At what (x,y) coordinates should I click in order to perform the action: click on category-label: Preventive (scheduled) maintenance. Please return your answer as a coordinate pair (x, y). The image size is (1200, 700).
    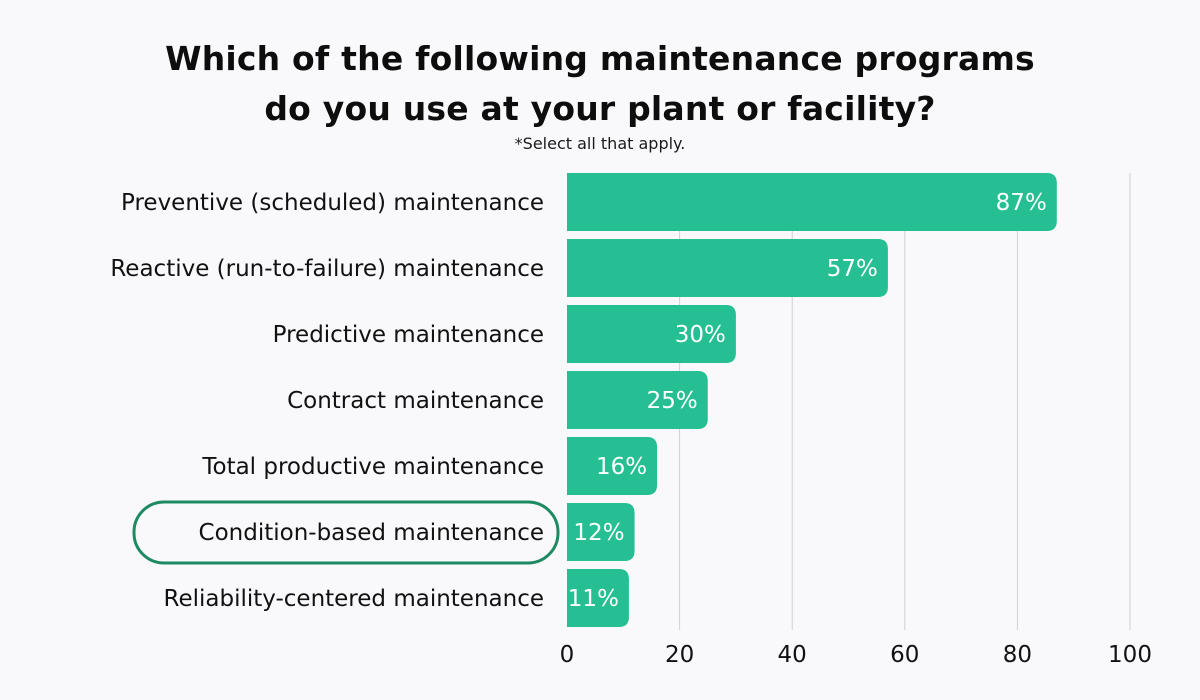
    Looking at the image, I should click on (332, 203).